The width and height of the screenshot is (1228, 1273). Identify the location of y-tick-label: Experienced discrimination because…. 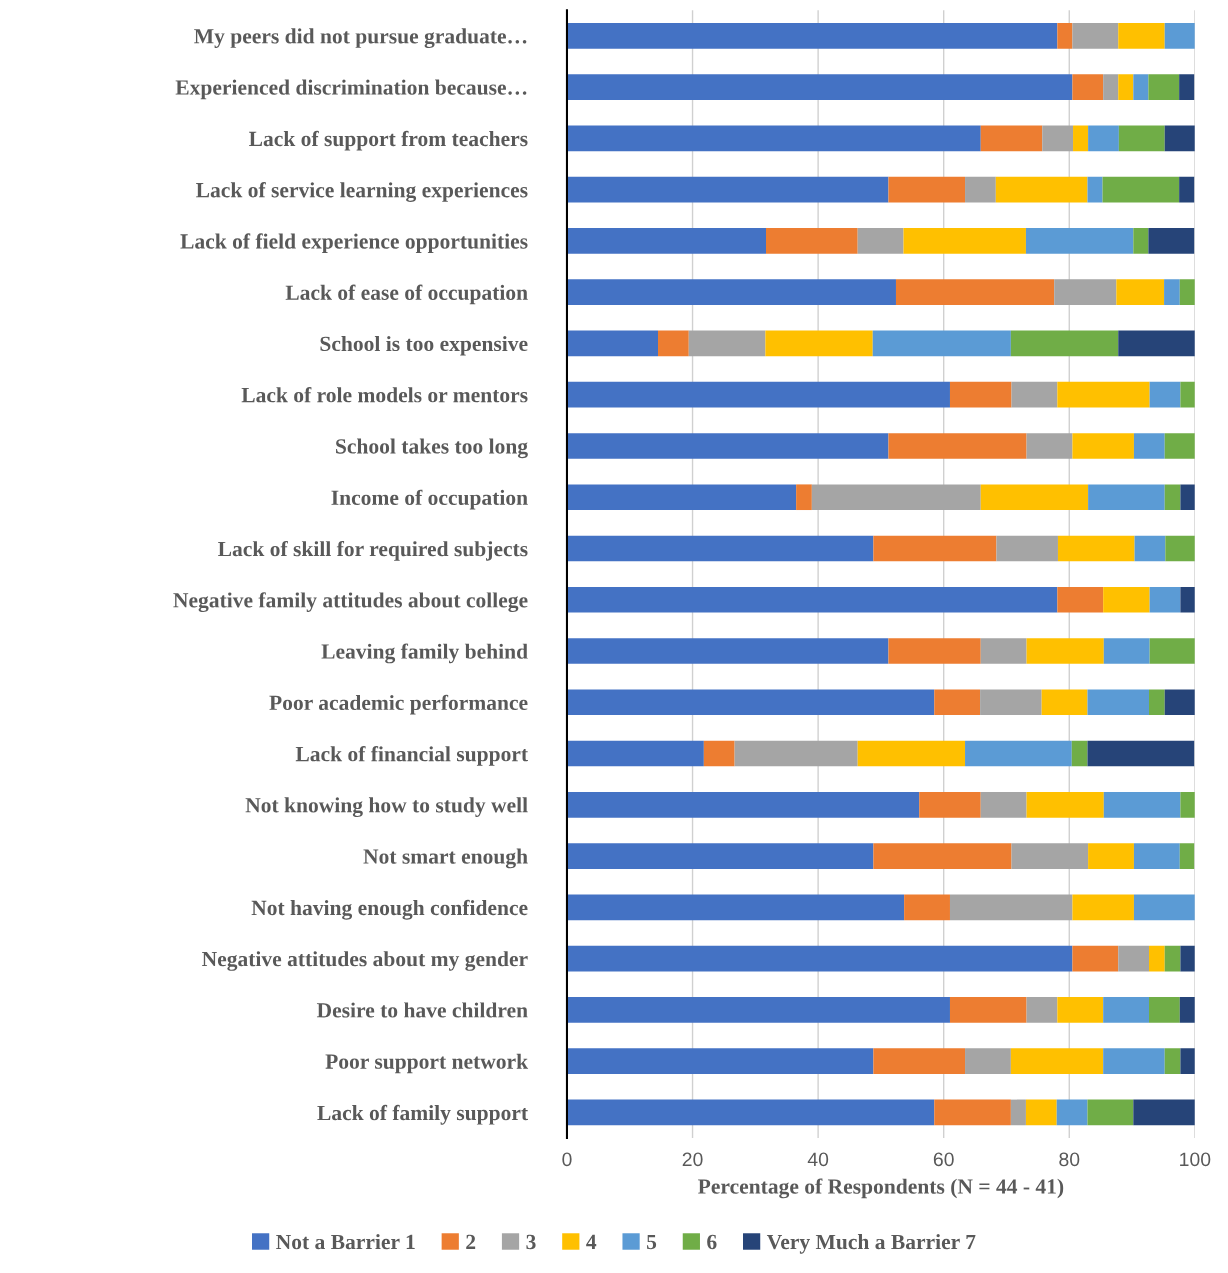
(351, 89).